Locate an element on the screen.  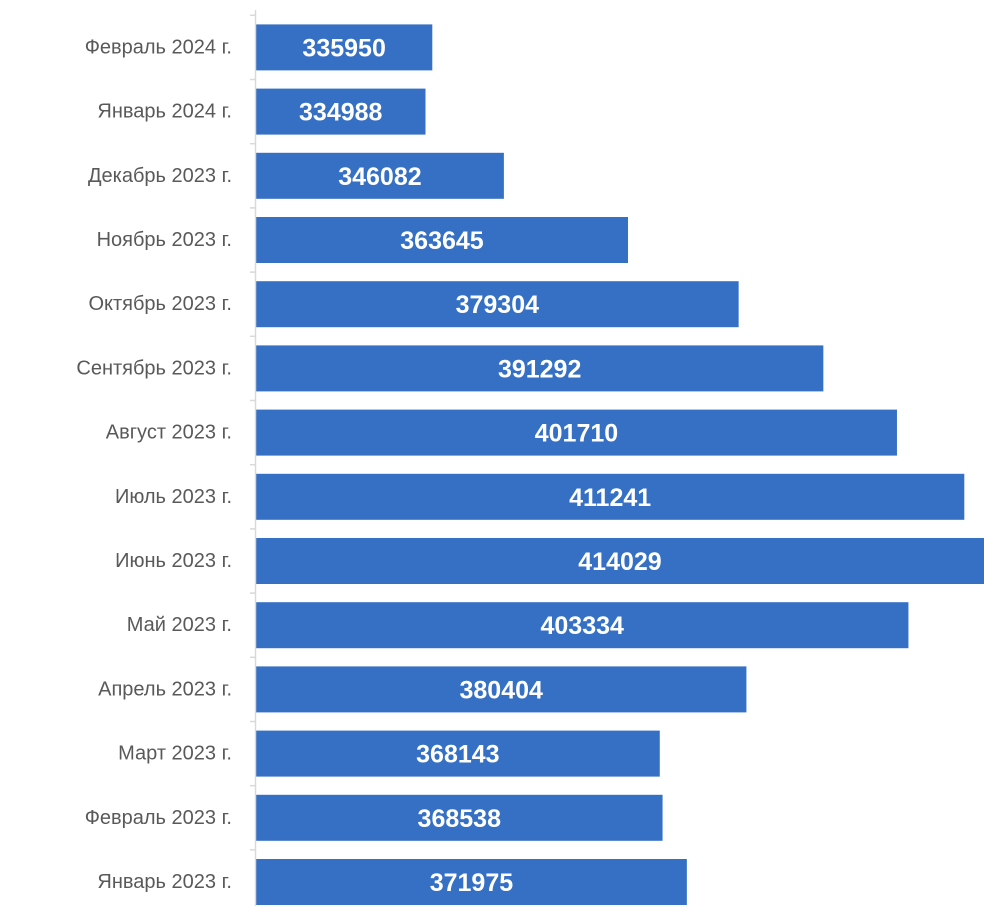
category-label: Ноябрь 2023 г. is located at coordinates (164, 240).